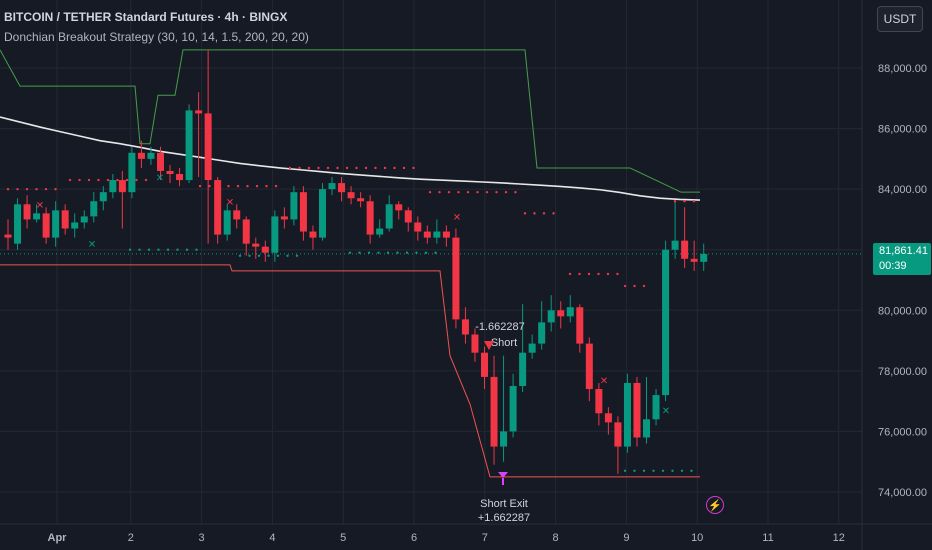  I want to click on x-tick-label: 2, so click(131, 538).